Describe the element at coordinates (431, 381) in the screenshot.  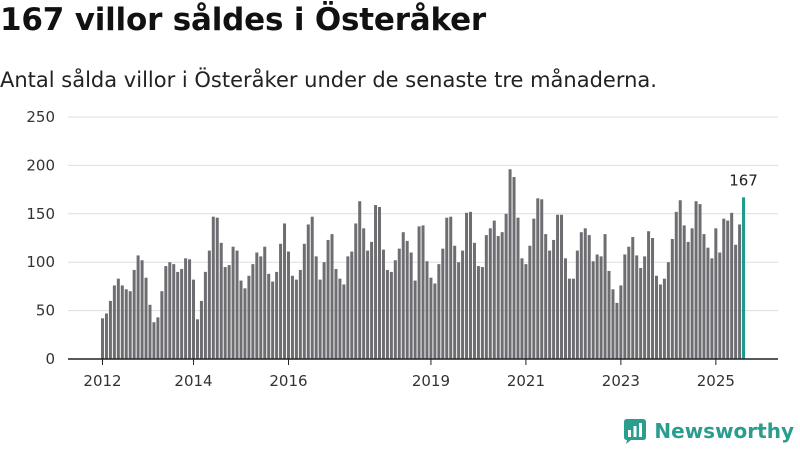
I see `x-tick-label: 2019` at that location.